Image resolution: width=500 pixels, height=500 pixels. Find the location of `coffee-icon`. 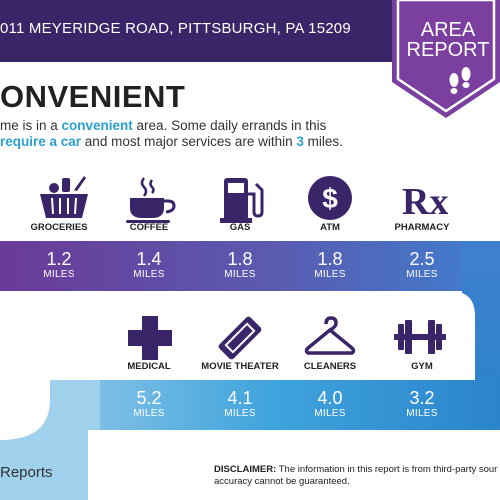

coffee-icon is located at coordinates (151, 200).